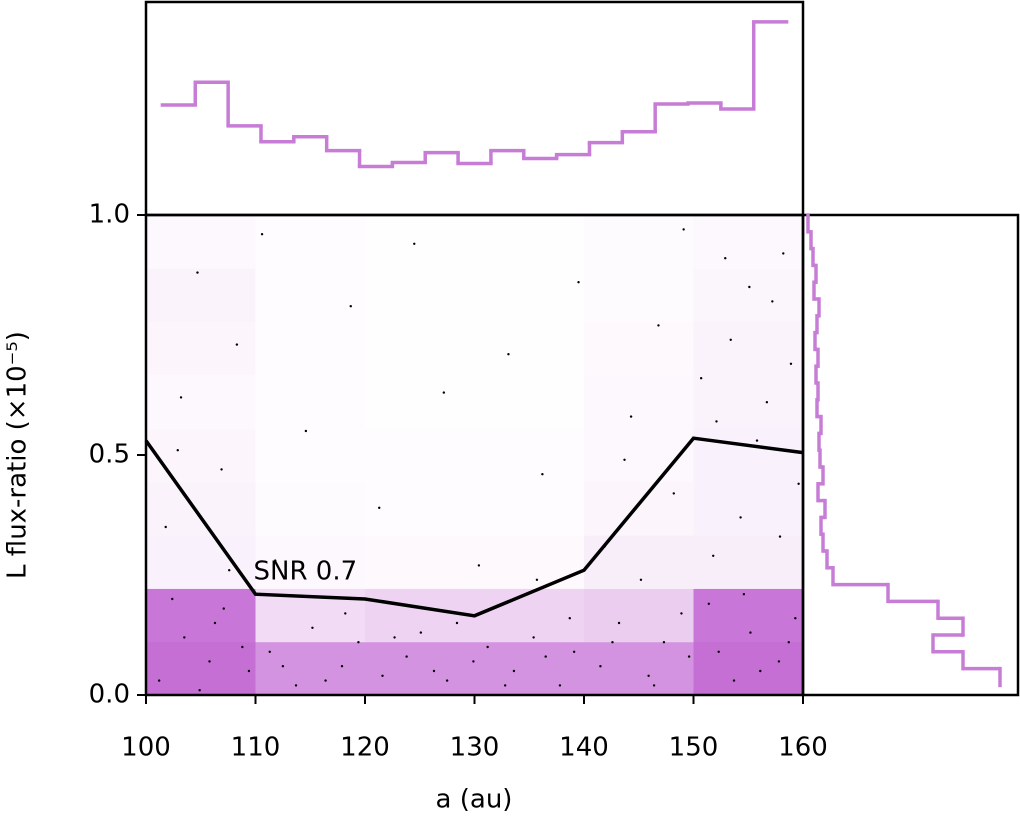  Describe the element at coordinates (910, 455) in the screenshot. I see `right-frame` at that location.